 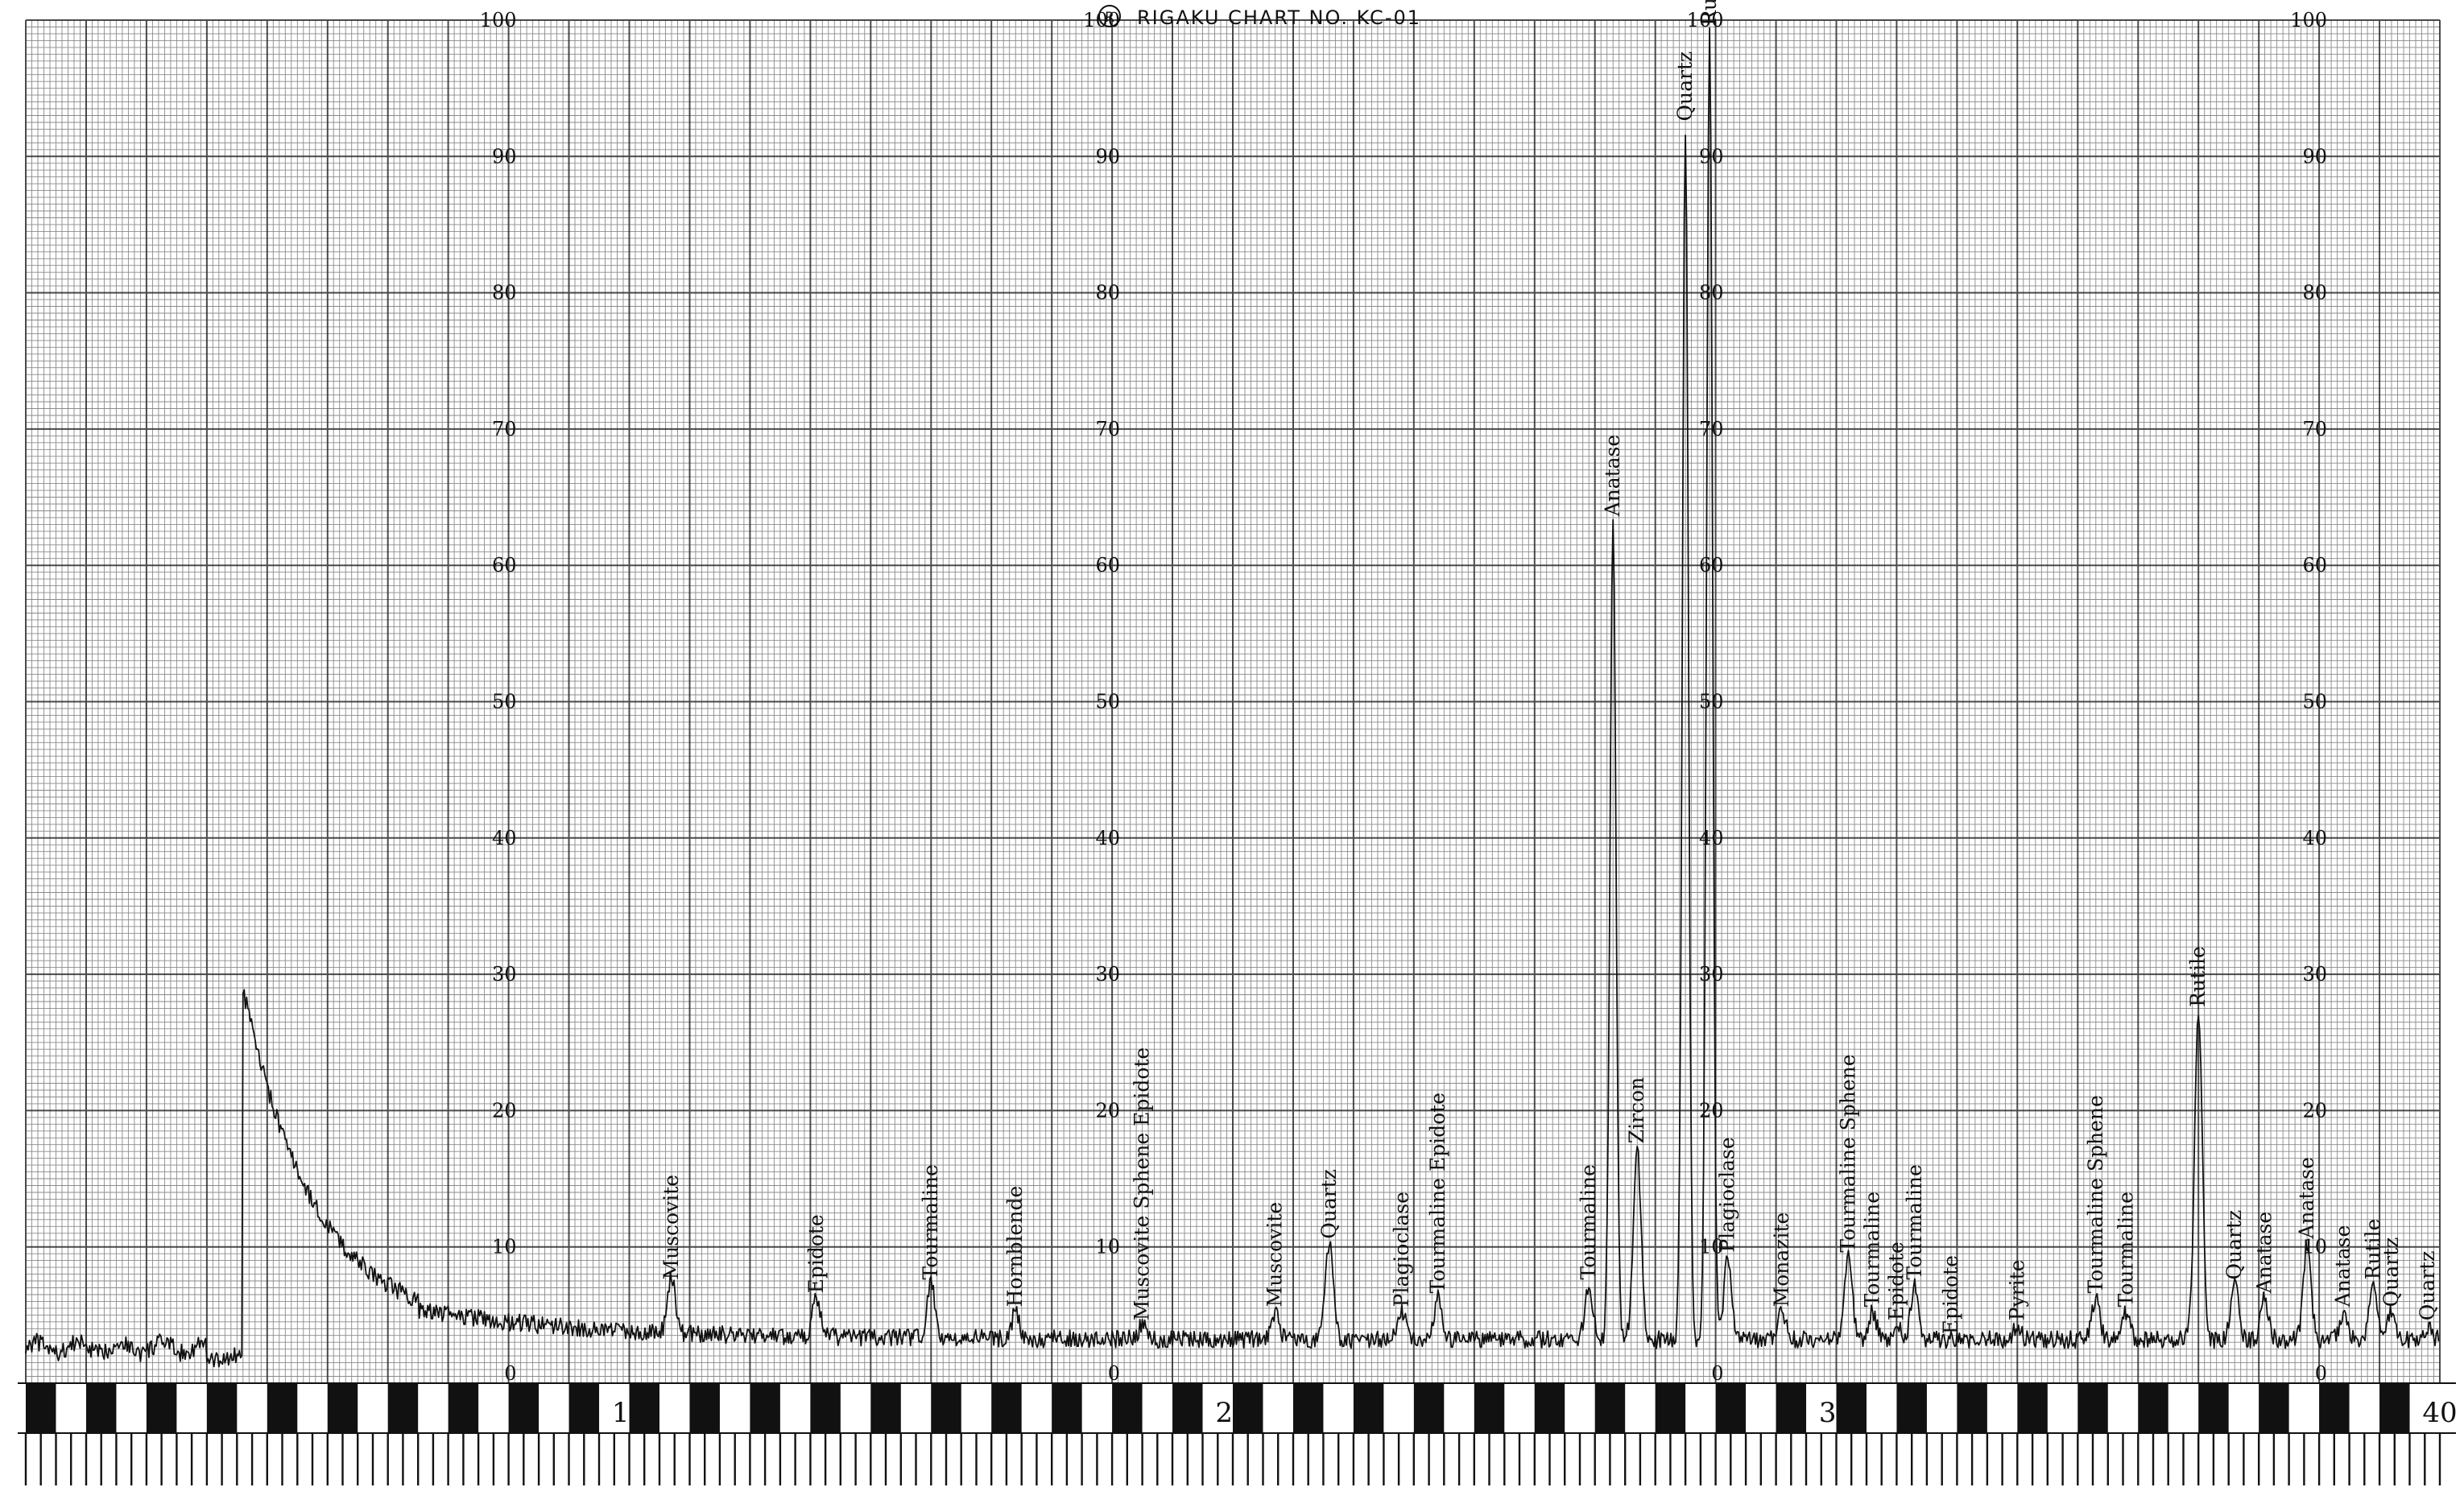 What do you see at coordinates (1142, 1184) in the screenshot?
I see `peak-label: Muscovite Sphene Epidote` at bounding box center [1142, 1184].